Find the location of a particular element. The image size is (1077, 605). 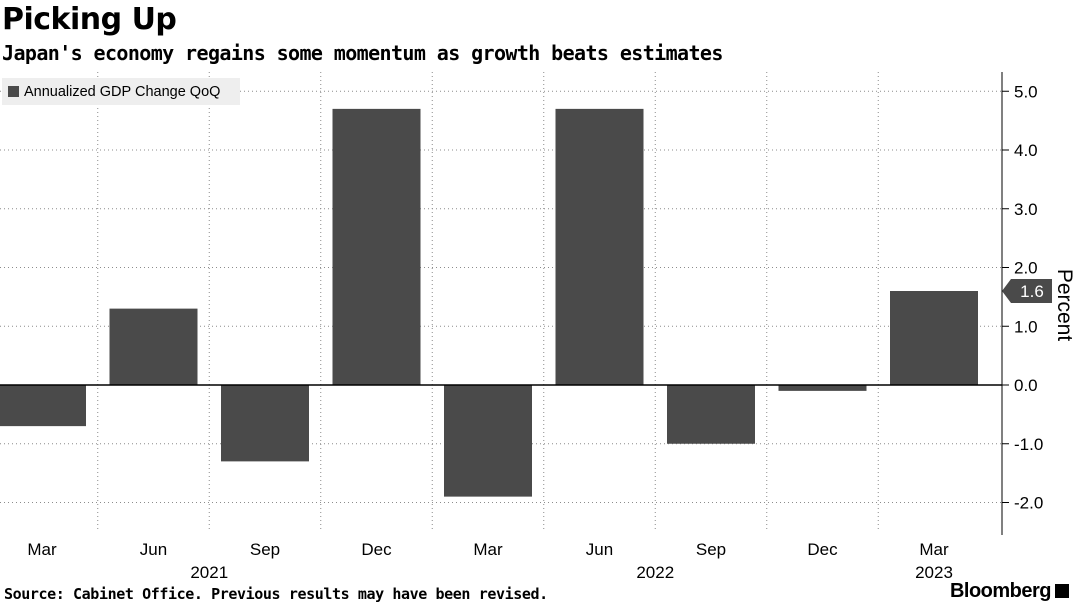

y-axis-title: Percent is located at coordinates (1064, 305).